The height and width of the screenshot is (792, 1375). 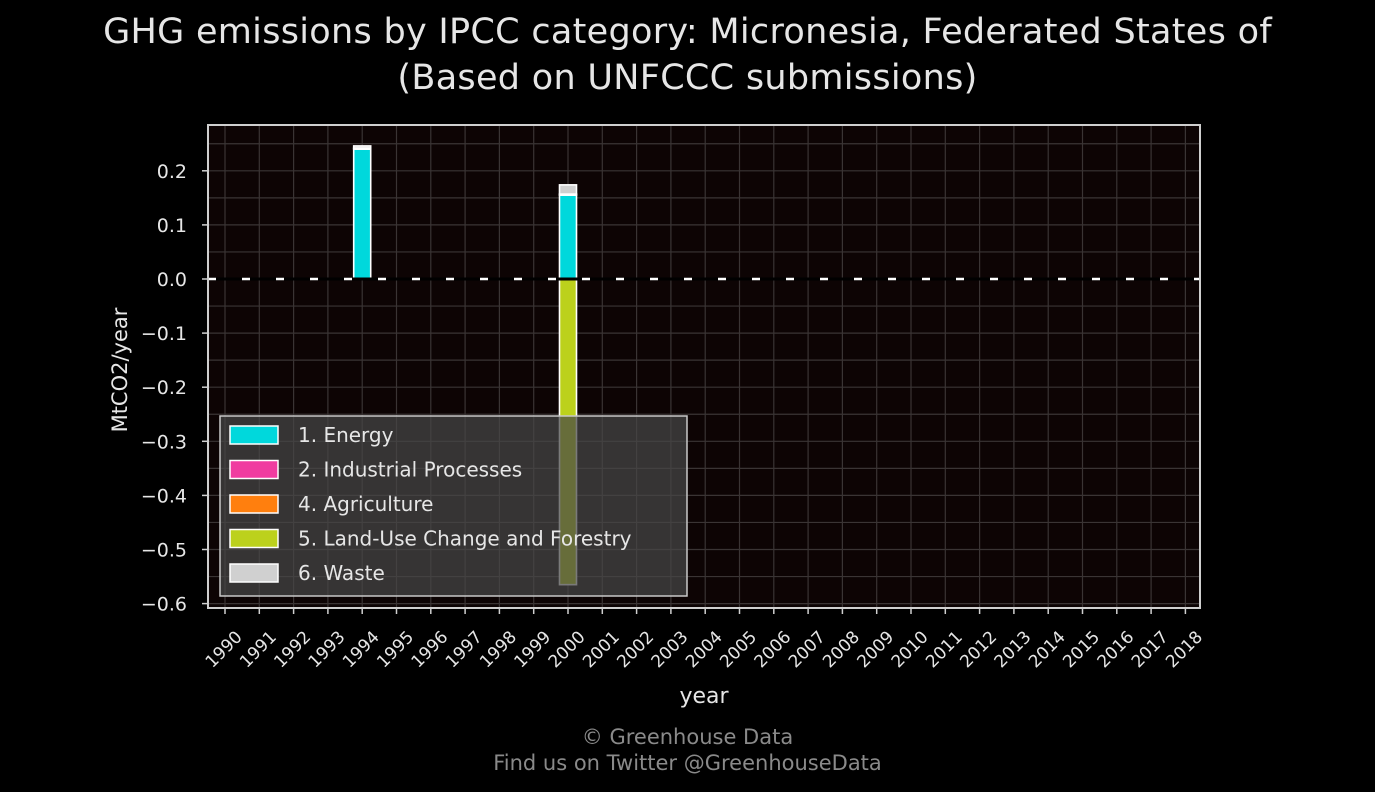 I want to click on legend-label: 1. Energy, so click(x=346, y=435).